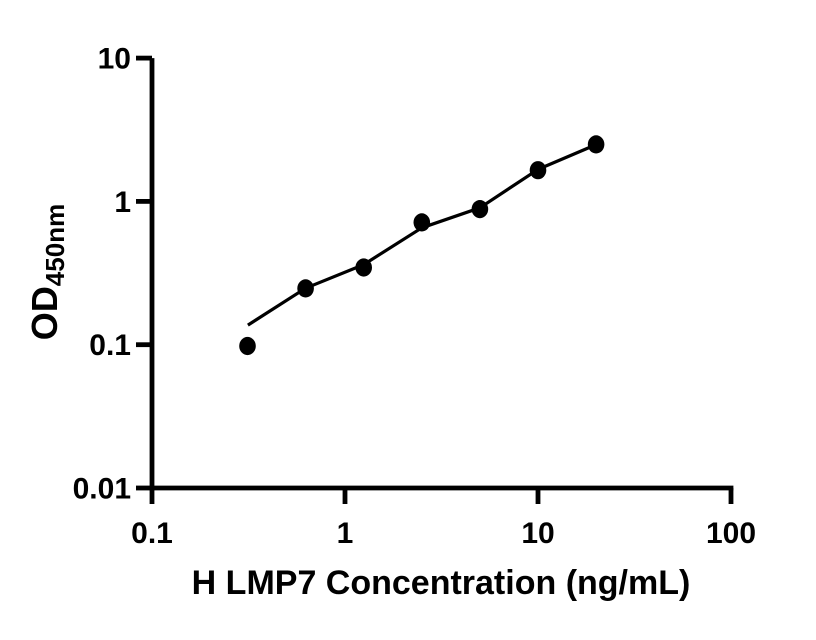 The width and height of the screenshot is (816, 640). Describe the element at coordinates (122, 202) in the screenshot. I see `y-tick-label: 1` at that location.